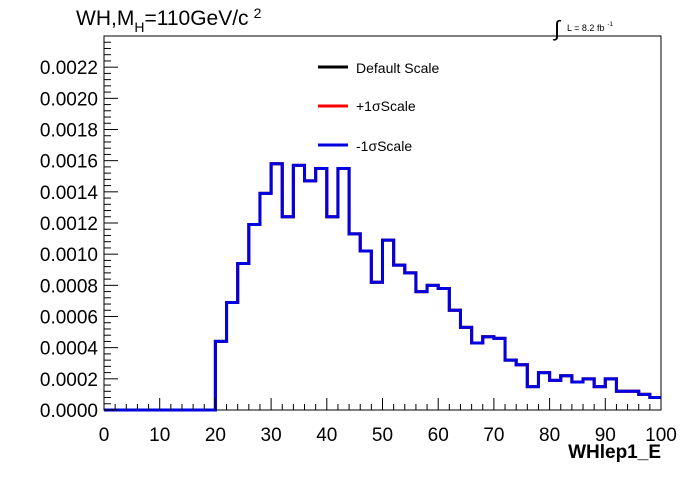 This screenshot has width=696, height=477. I want to click on x-tick-label: 30, so click(271, 435).